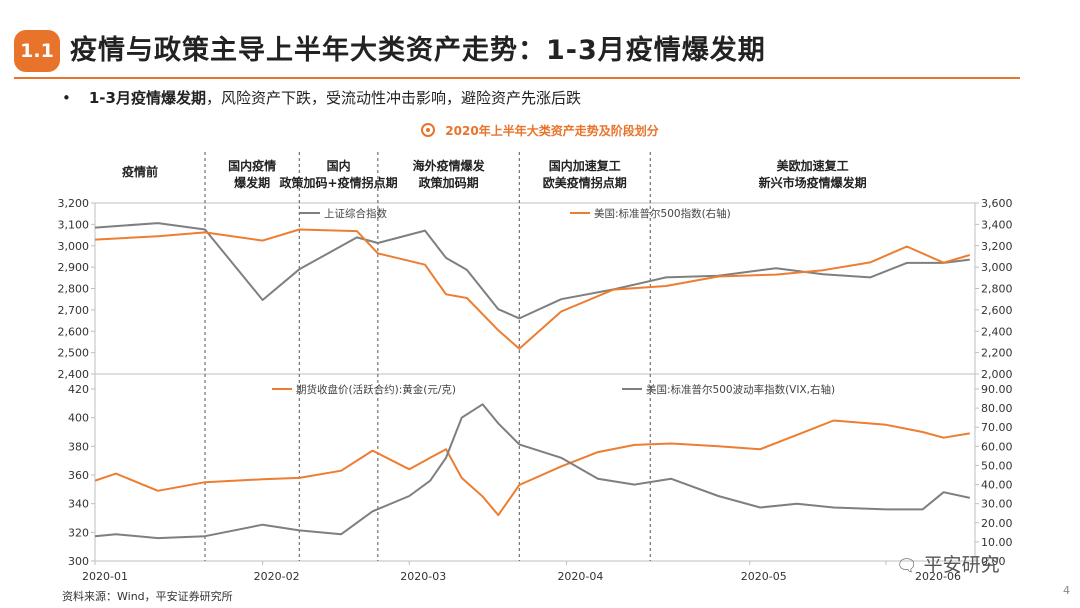  Describe the element at coordinates (740, 389) in the screenshot. I see `legend-label: 美国:标准普尔500波动率指数(VIX,右轴)` at that location.